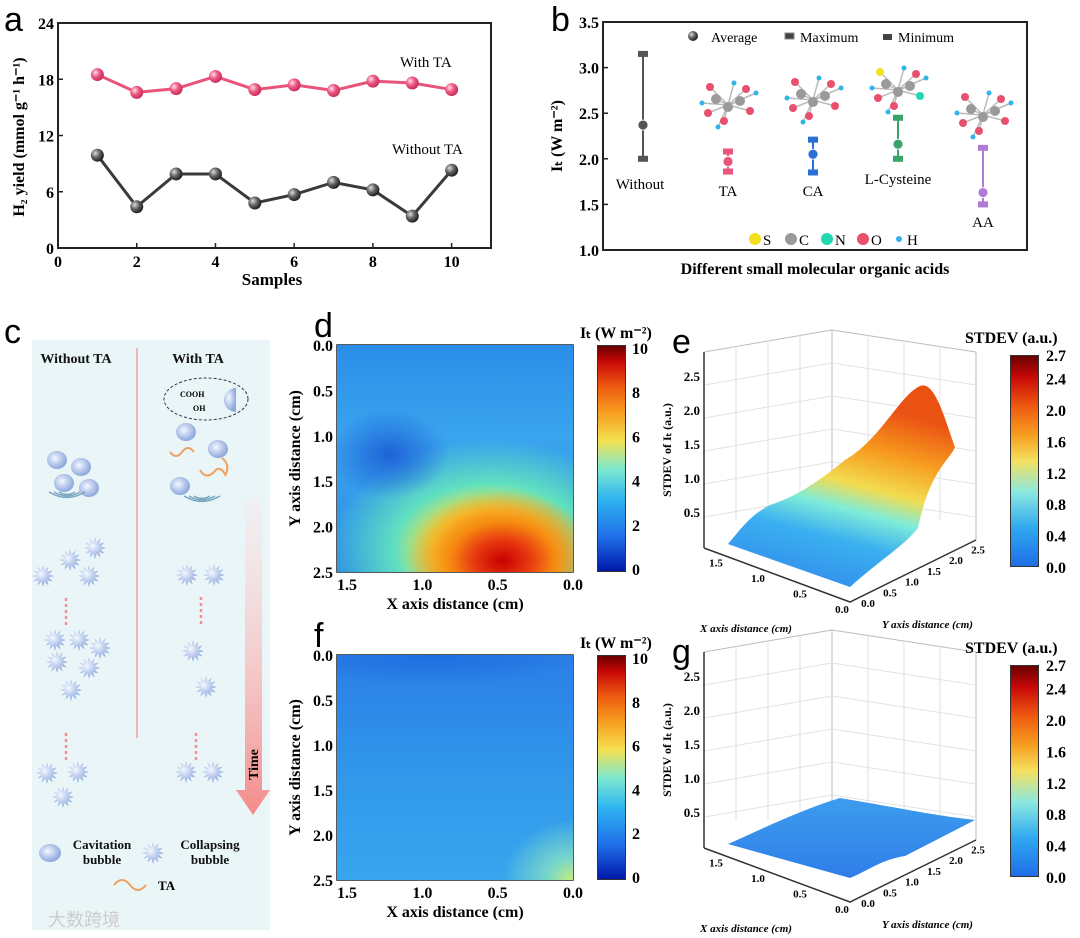 The width and height of the screenshot is (1080, 938). What do you see at coordinates (19, 136) in the screenshot?
I see `y-axis-label-a: H₂ yield (mmol g⁻¹ h⁻¹)` at bounding box center [19, 136].